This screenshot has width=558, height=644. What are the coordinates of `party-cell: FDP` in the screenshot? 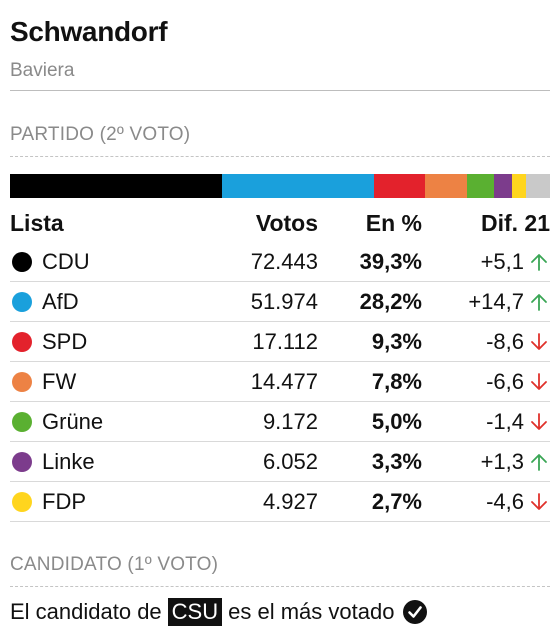 It's located at (110, 502).